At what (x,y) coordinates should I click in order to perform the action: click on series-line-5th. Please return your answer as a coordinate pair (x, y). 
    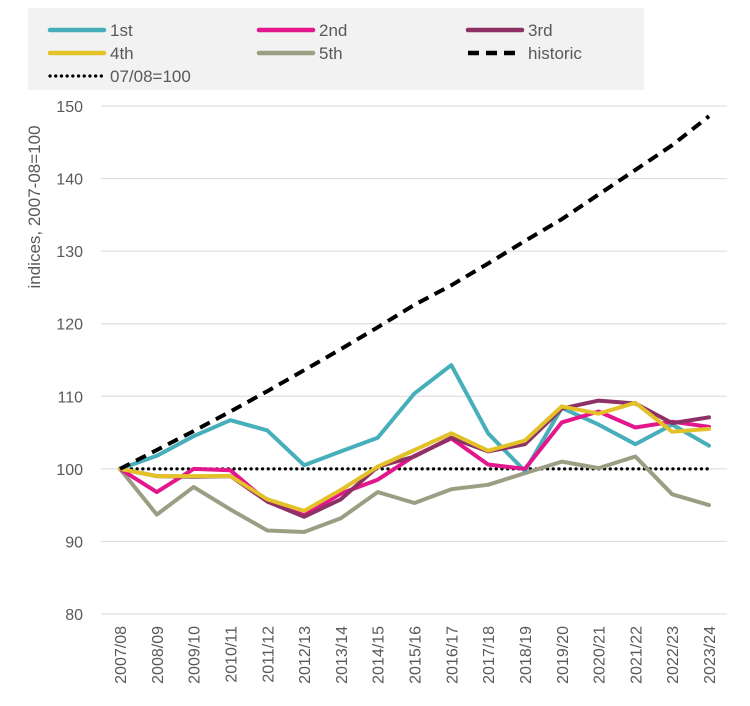
    Looking at the image, I should click on (414, 494).